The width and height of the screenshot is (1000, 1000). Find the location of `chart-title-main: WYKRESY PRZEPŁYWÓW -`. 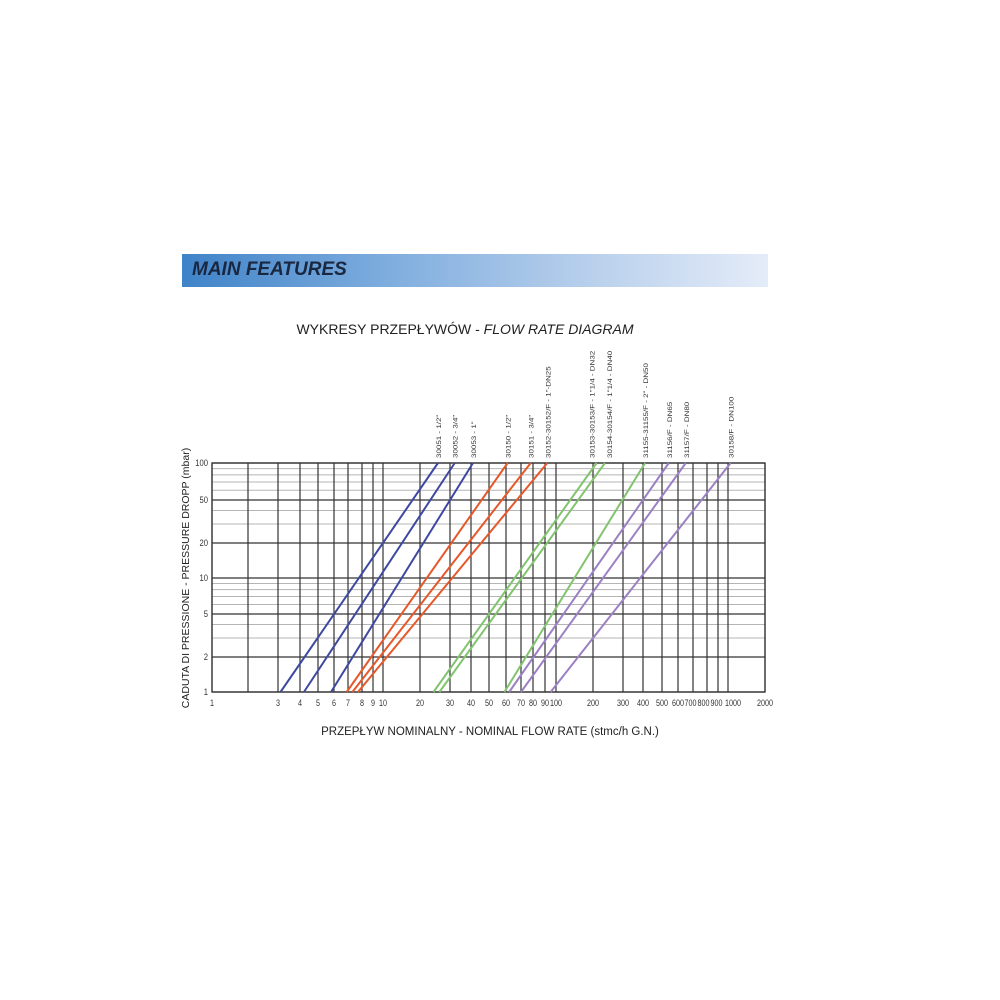

chart-title-main: WYKRESY PRZEPŁYWÓW - is located at coordinates (390, 329).